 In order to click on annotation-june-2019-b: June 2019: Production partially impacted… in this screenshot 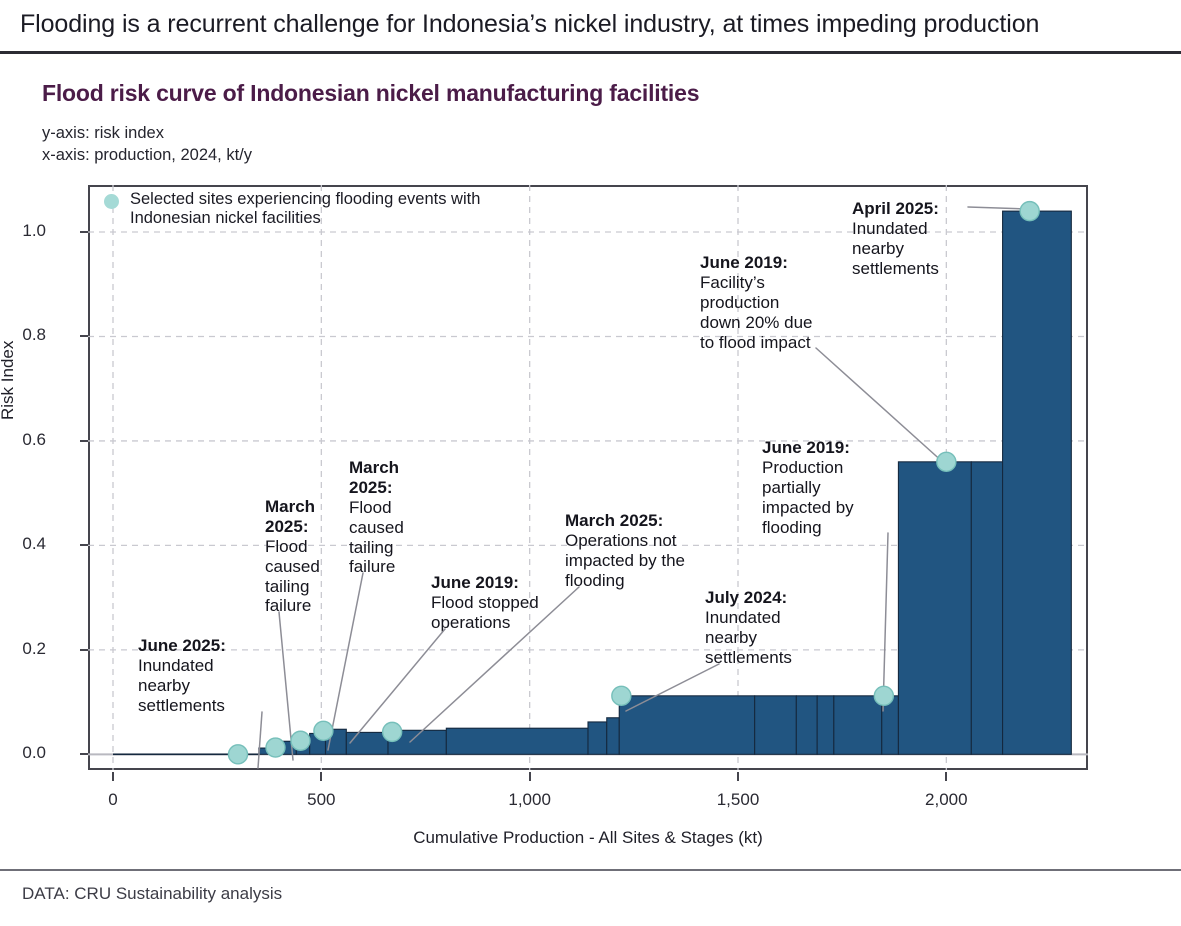, I will do `click(827, 487)`.